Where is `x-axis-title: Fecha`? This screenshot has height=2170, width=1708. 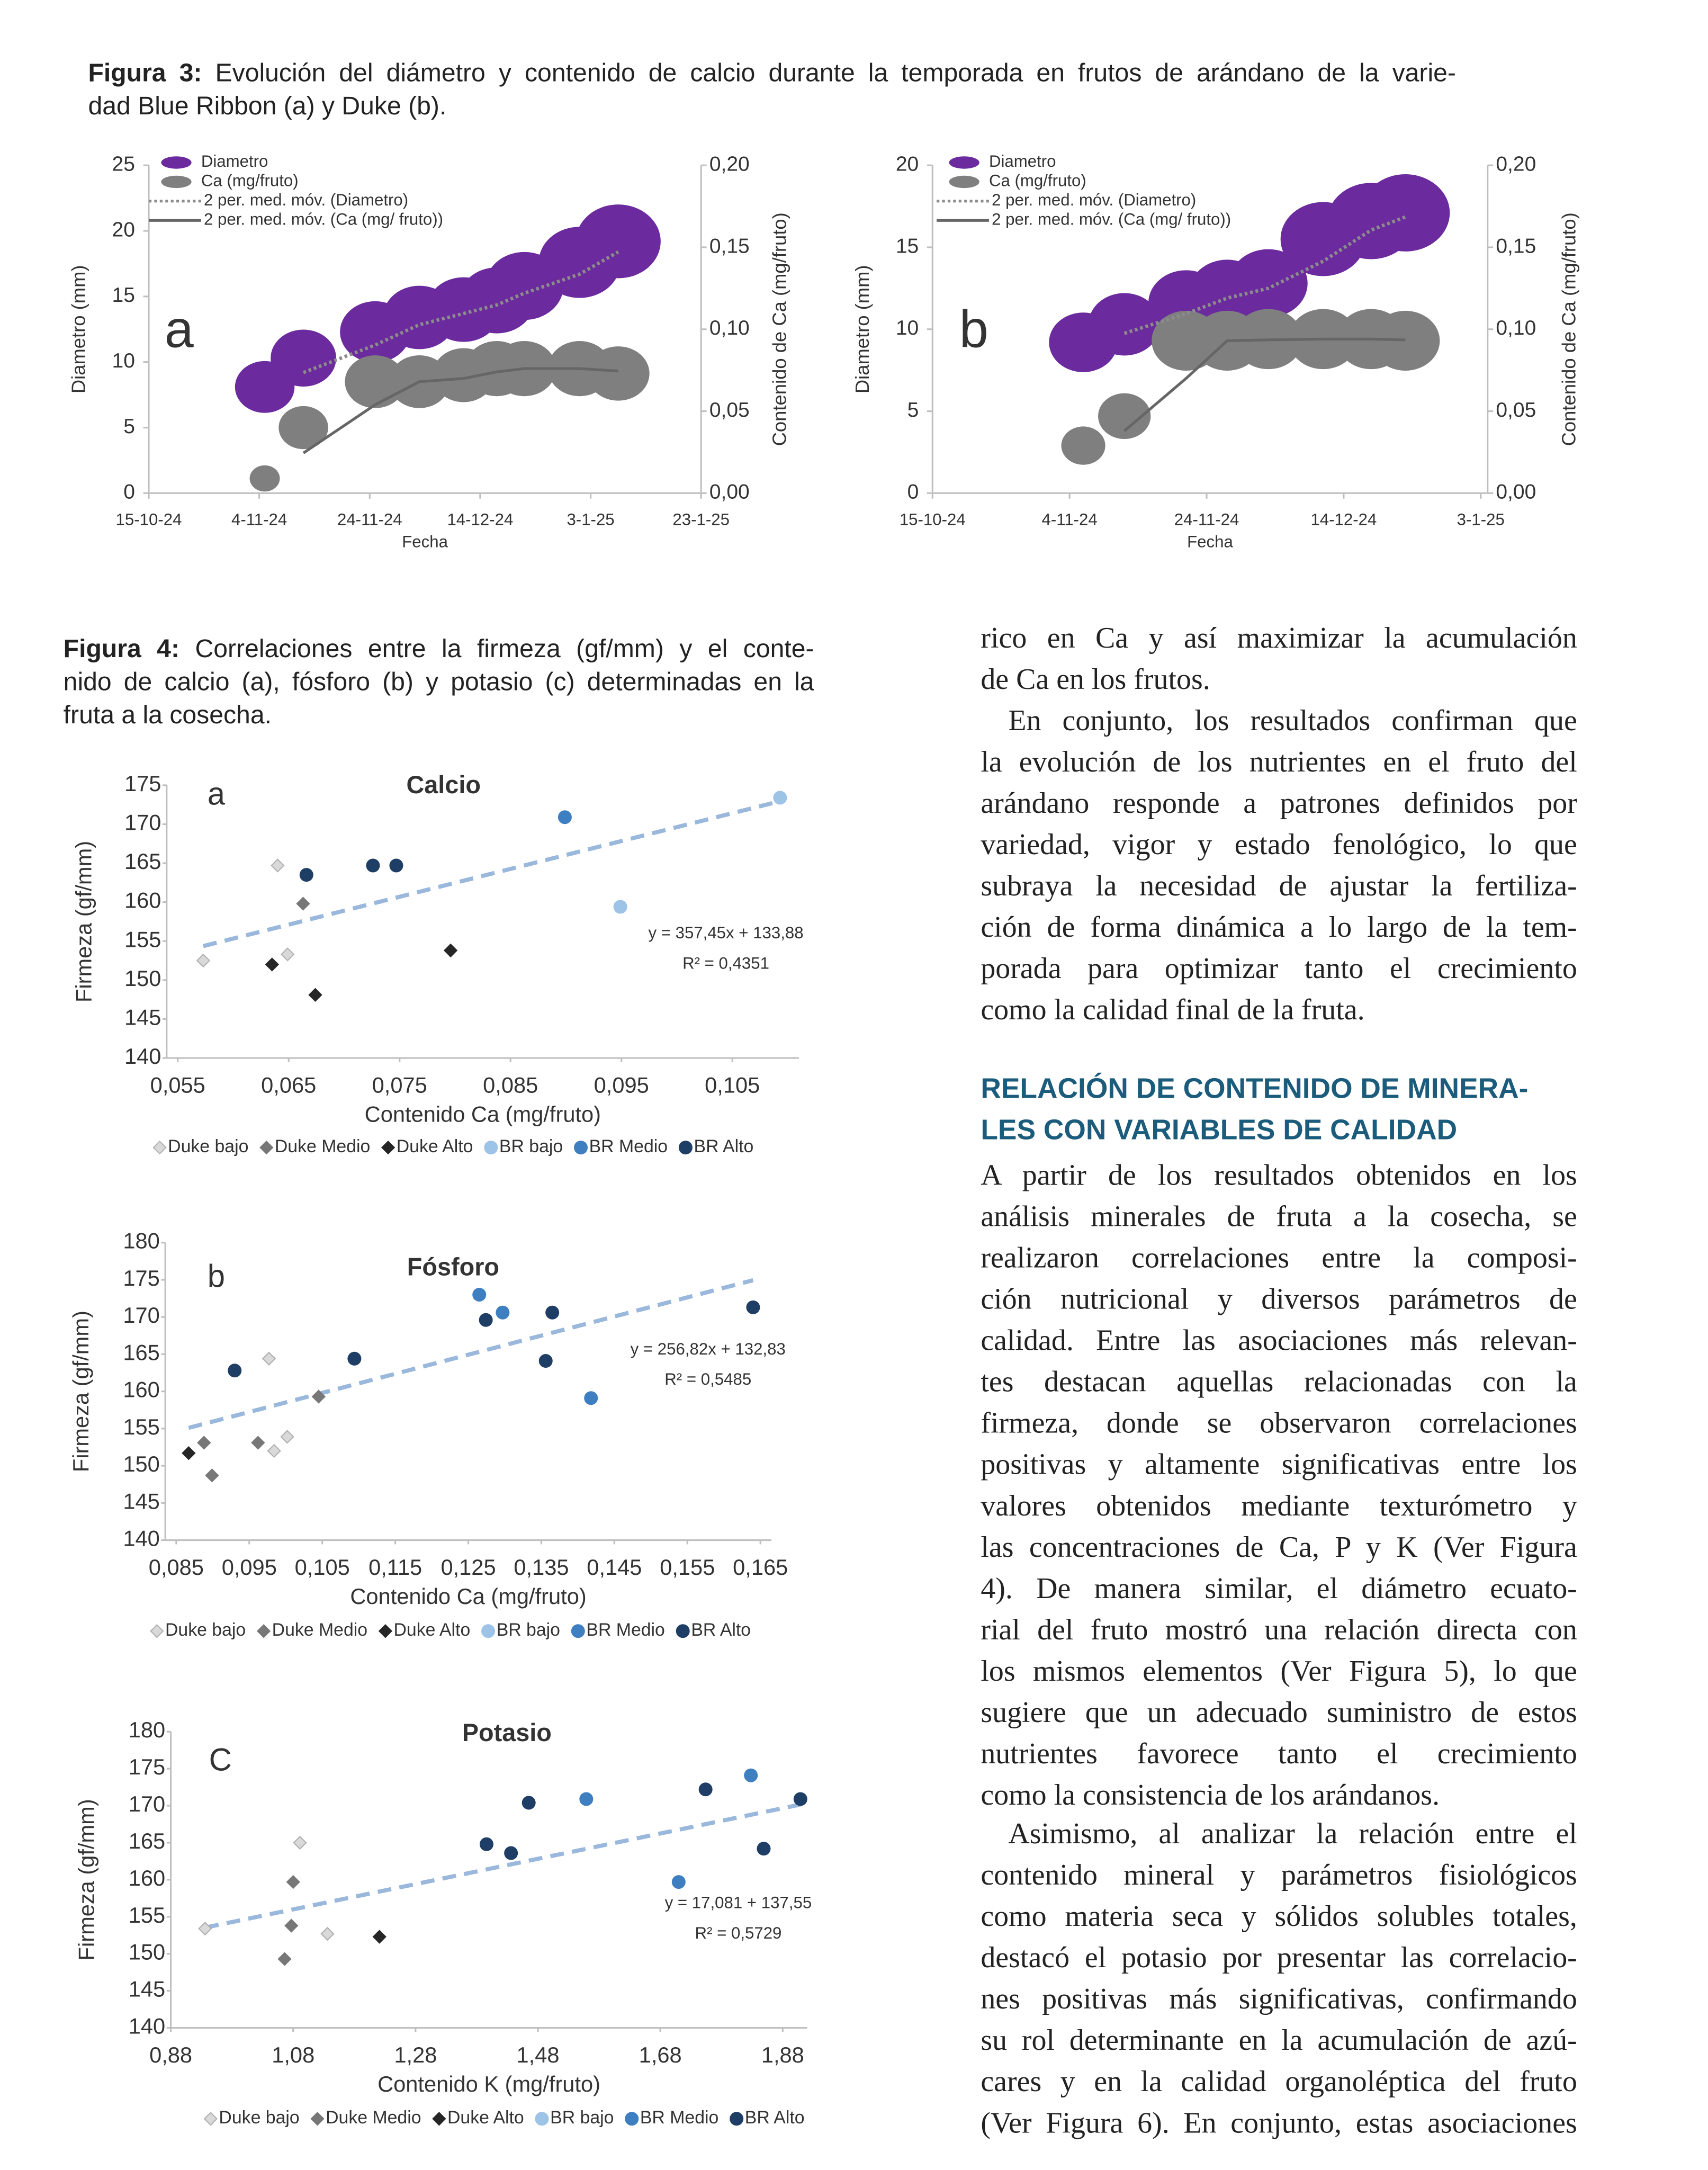
x-axis-title: Fecha is located at coordinates (425, 541).